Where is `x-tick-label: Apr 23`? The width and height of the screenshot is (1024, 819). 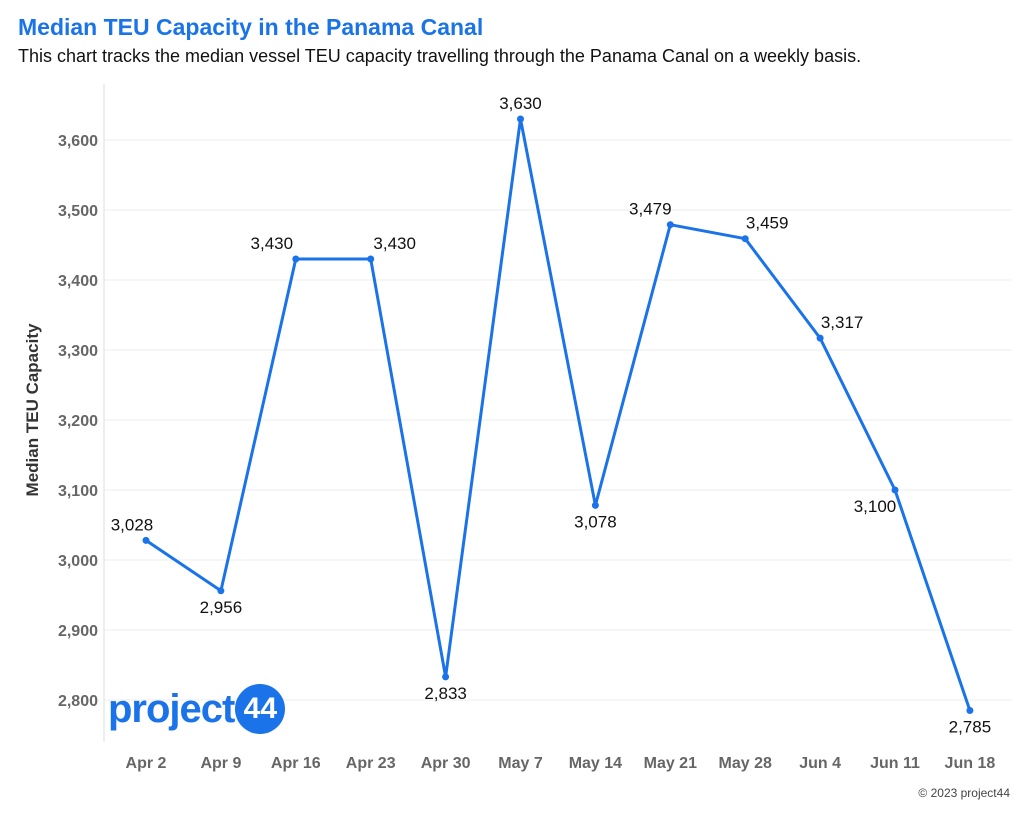
x-tick-label: Apr 23 is located at coordinates (371, 763).